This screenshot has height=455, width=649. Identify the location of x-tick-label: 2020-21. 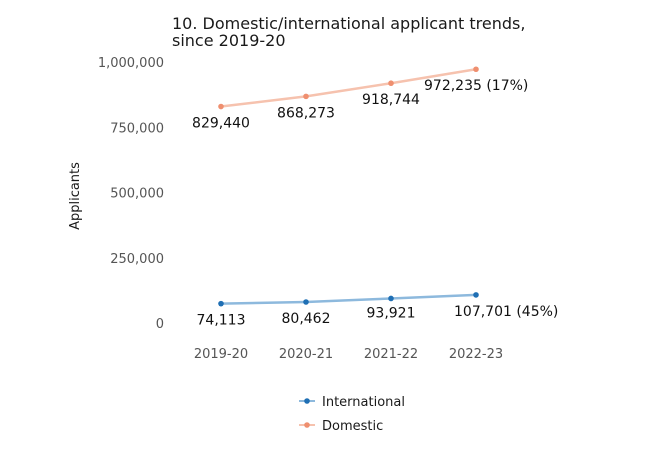
(306, 354).